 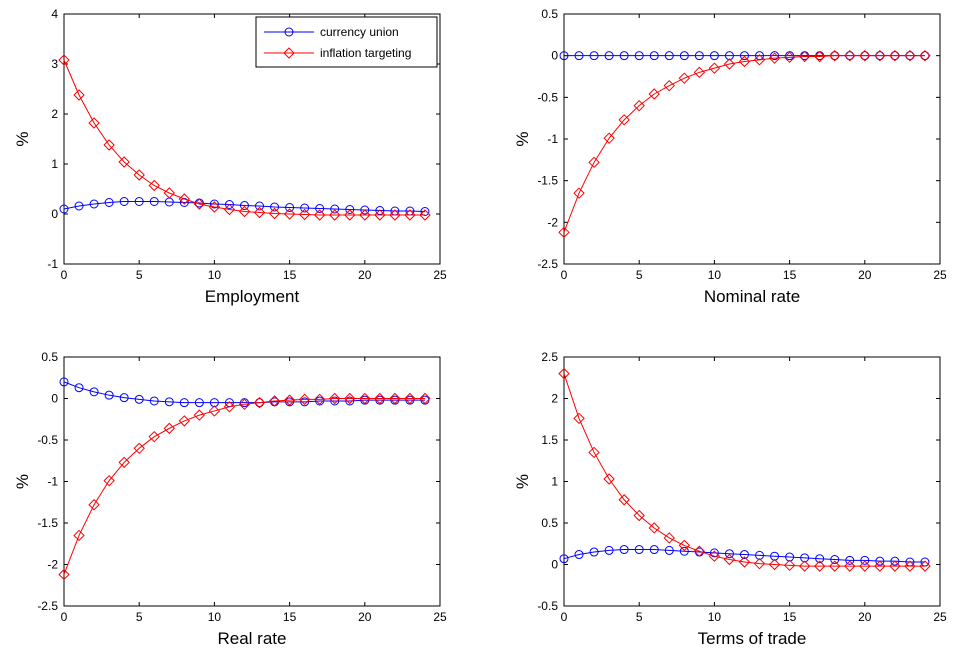 I want to click on y-tick-label: 2, so click(x=554, y=399).